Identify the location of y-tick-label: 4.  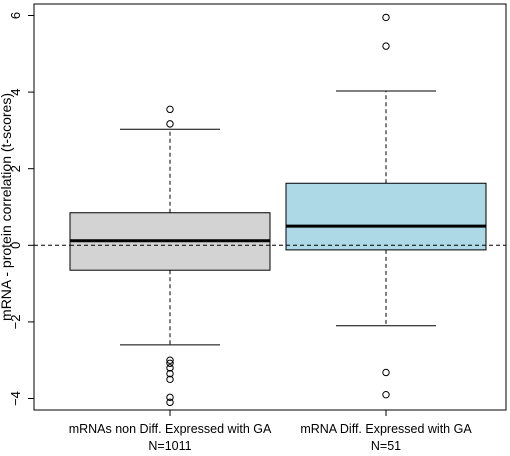
(15, 91).